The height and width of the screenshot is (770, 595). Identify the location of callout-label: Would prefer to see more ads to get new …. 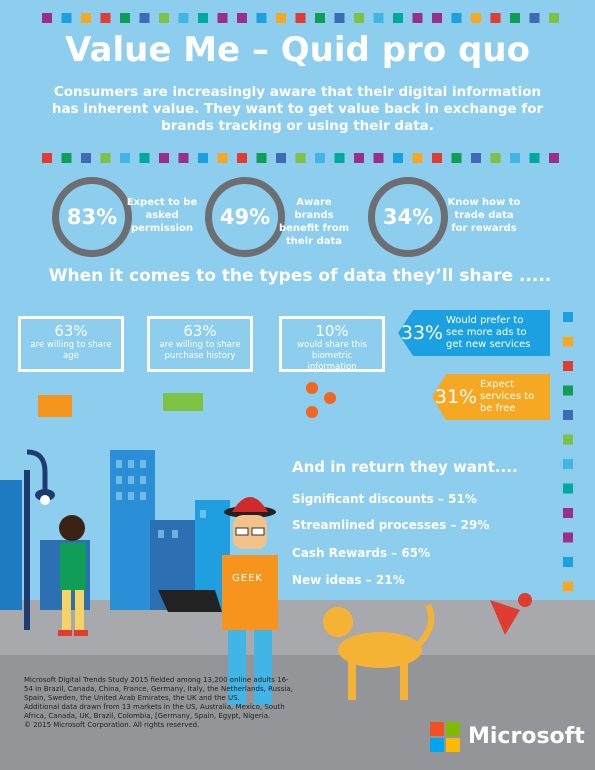
(488, 332).